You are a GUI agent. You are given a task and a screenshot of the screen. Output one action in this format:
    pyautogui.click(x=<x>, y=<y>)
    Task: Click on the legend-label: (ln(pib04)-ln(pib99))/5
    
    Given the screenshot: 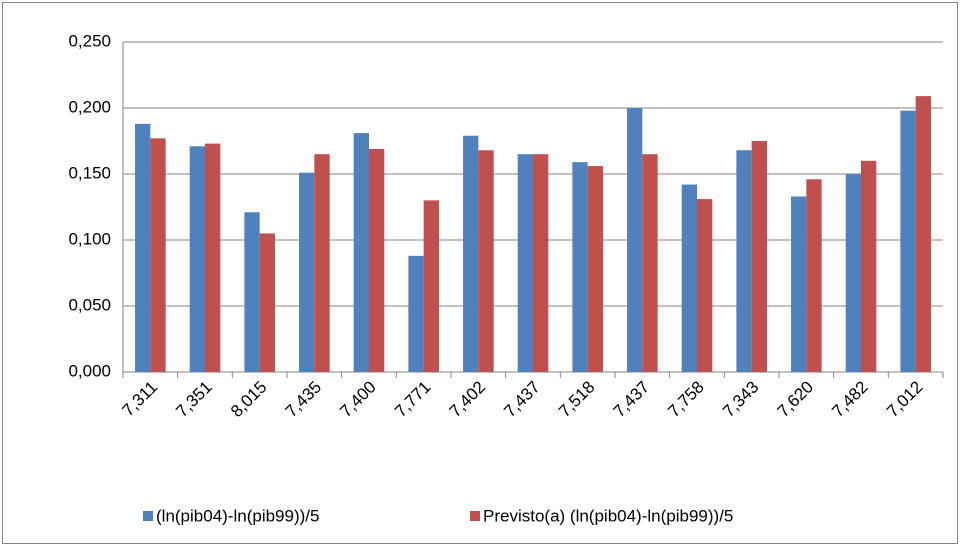 What is the action you would take?
    pyautogui.click(x=237, y=515)
    